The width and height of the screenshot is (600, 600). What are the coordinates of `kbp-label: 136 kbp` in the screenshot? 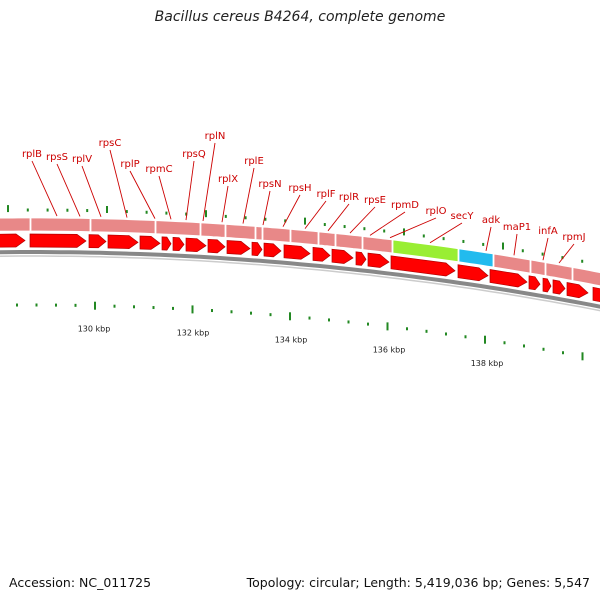 It's located at (389, 350).